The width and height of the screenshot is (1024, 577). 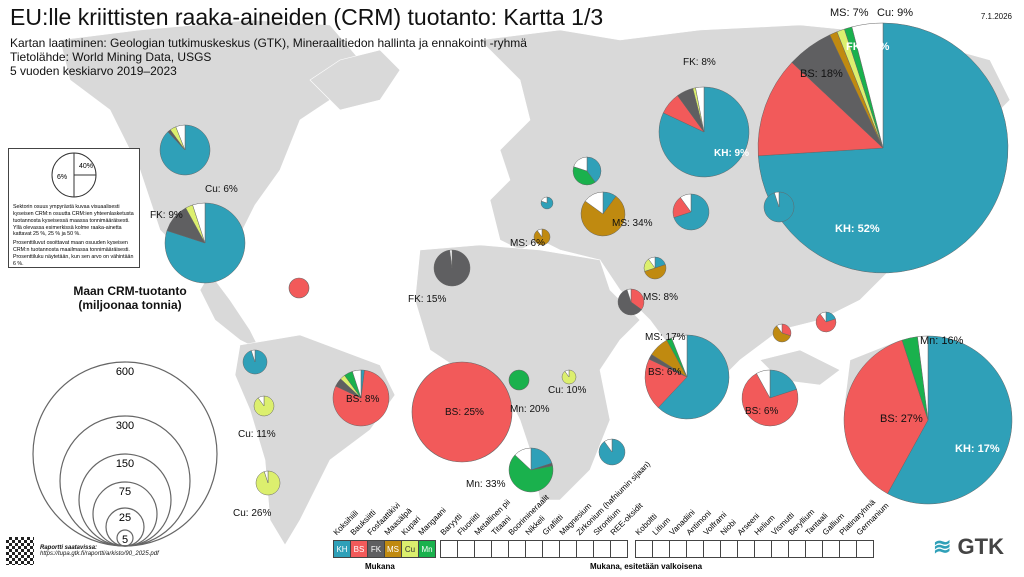 I want to click on share-label: Cu: 26%, so click(x=252, y=513).